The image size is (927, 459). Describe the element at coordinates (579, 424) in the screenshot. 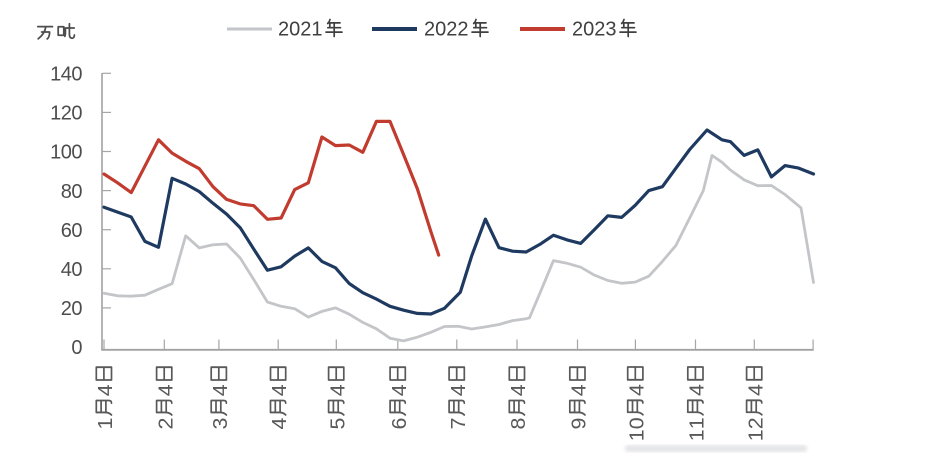

I see `svg-text: 9` at that location.